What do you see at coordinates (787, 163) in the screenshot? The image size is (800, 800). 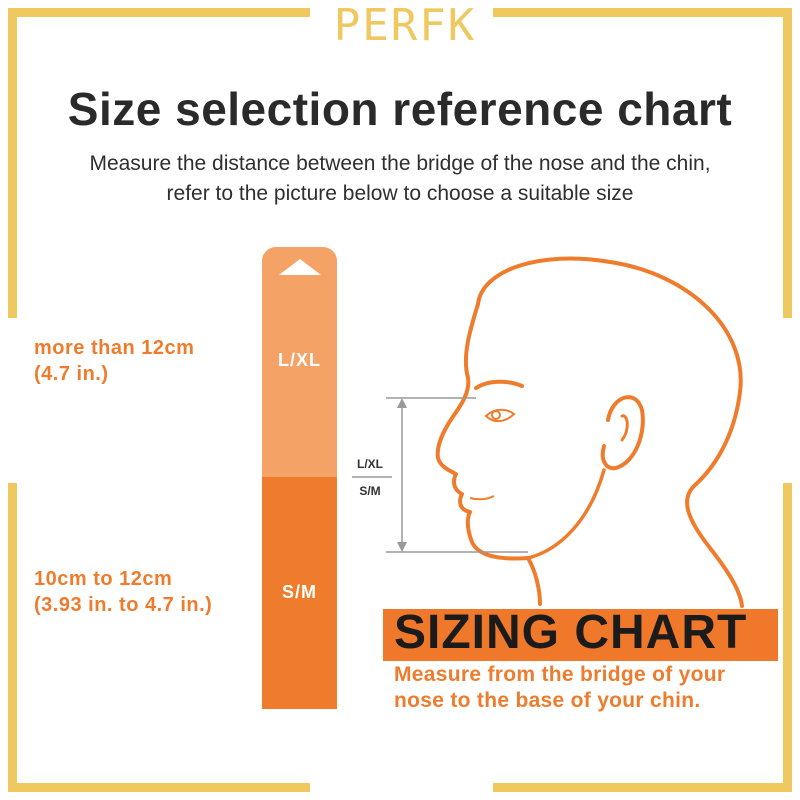 I see `frame-right-top` at bounding box center [787, 163].